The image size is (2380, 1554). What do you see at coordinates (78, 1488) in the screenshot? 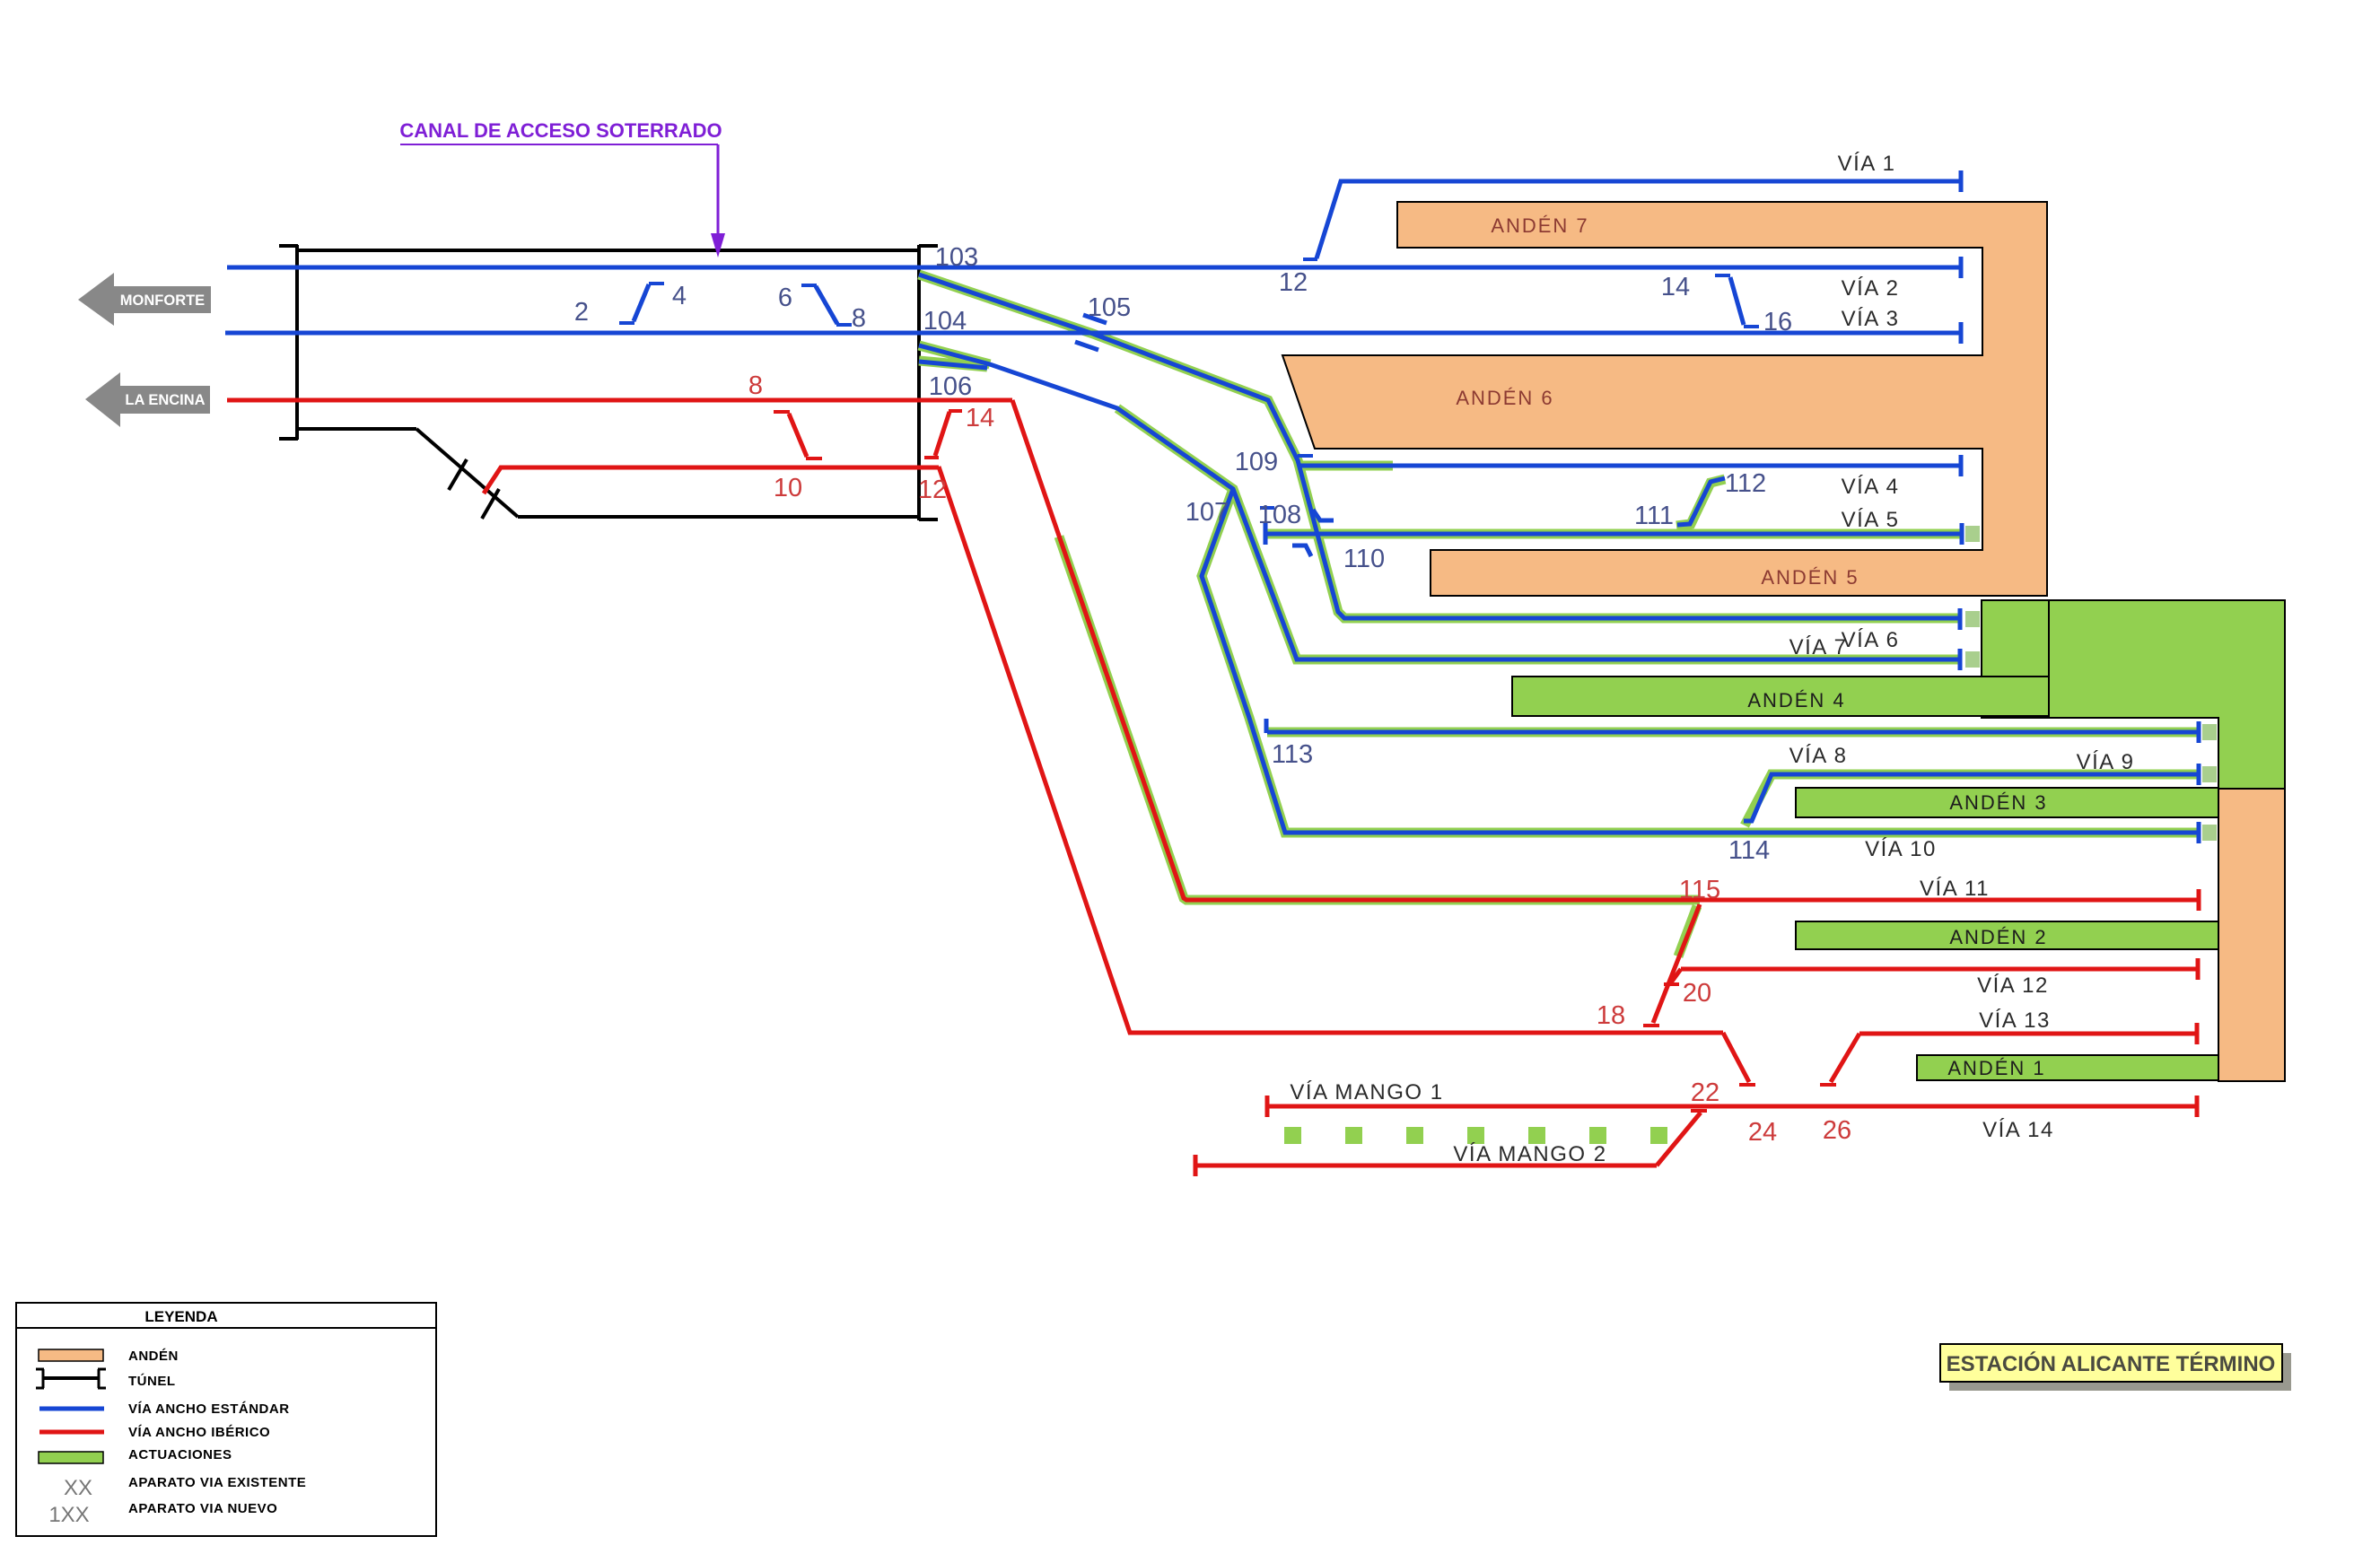
I see `svg-text: XX` at bounding box center [78, 1488].